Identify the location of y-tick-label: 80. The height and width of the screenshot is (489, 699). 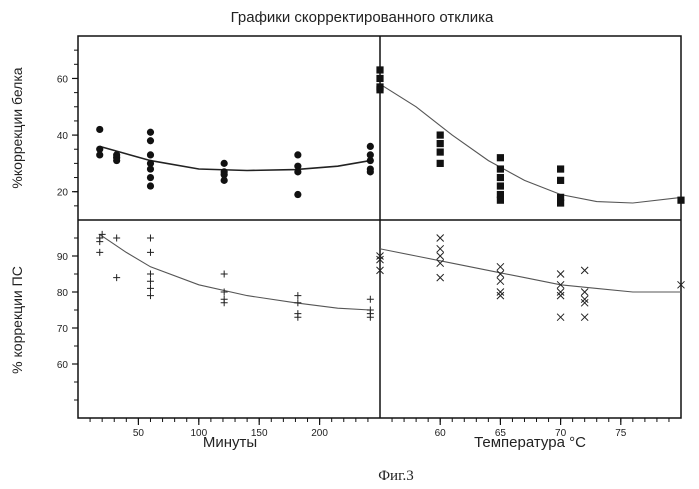
(63, 293).